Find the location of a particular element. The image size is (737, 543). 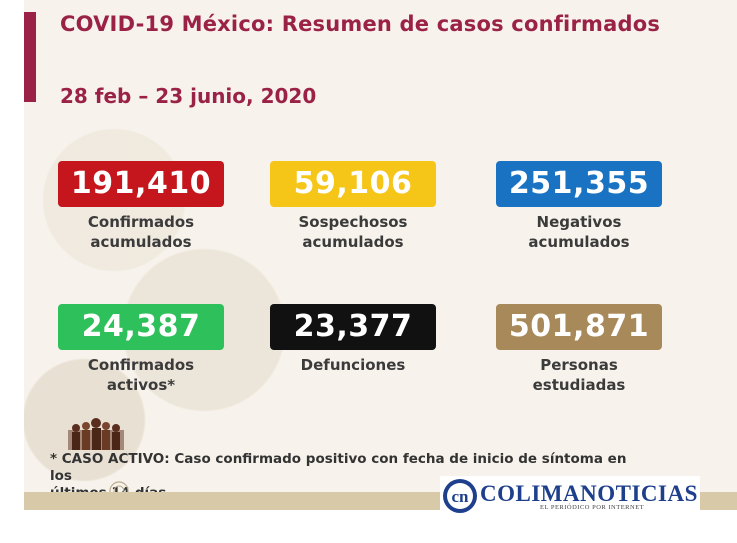

stat-label-line1: Defunciones is located at coordinates (353, 365).